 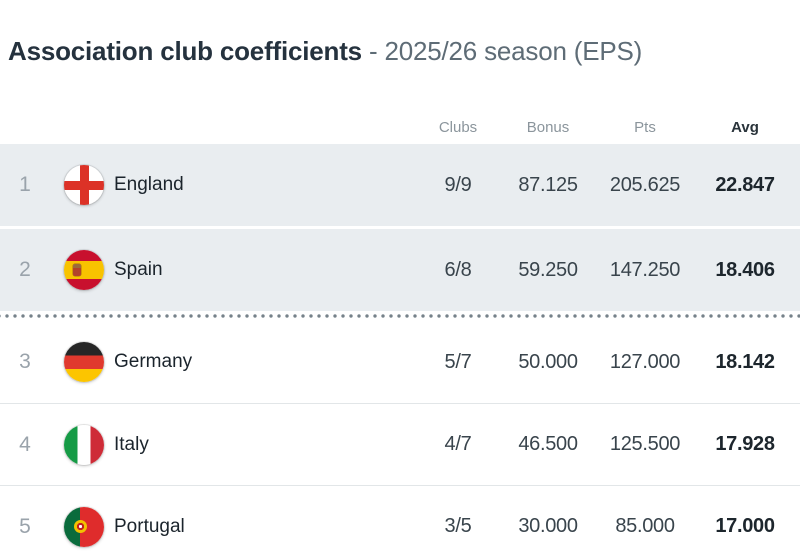 I want to click on bonus-value: 50.000, so click(x=548, y=361).